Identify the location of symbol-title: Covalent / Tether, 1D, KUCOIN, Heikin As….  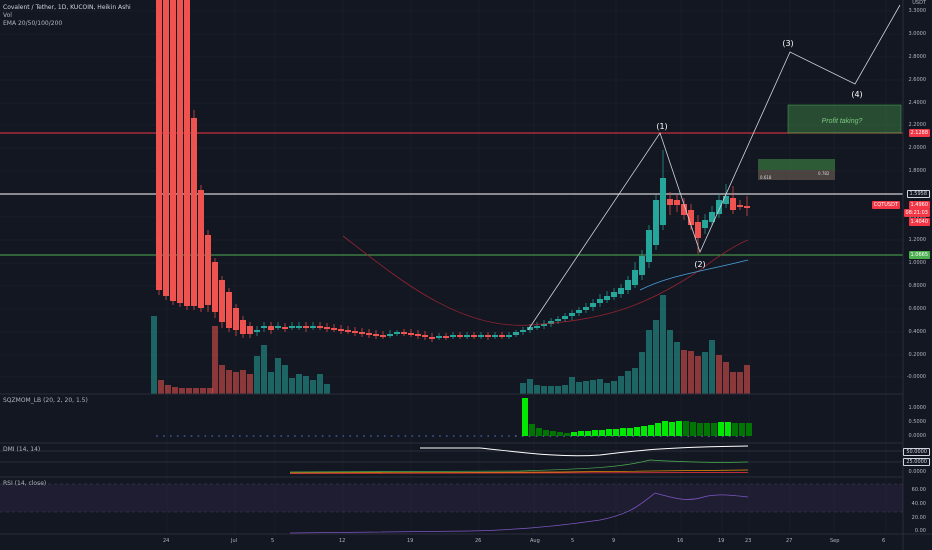
(67, 7).